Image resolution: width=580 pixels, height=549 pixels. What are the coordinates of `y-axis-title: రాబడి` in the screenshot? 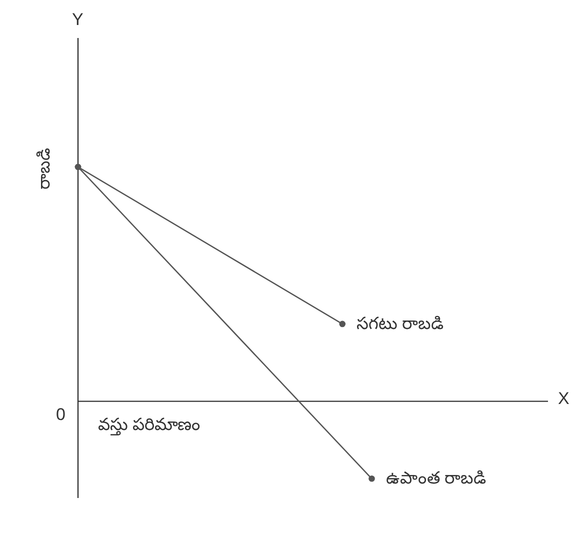 It's located at (44, 168).